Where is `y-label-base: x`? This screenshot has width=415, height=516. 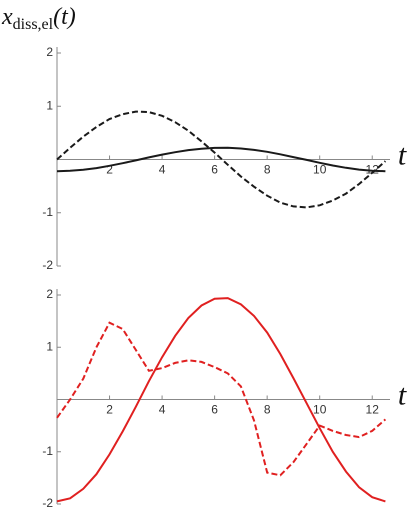
y-label-base: x is located at coordinates (7, 17).